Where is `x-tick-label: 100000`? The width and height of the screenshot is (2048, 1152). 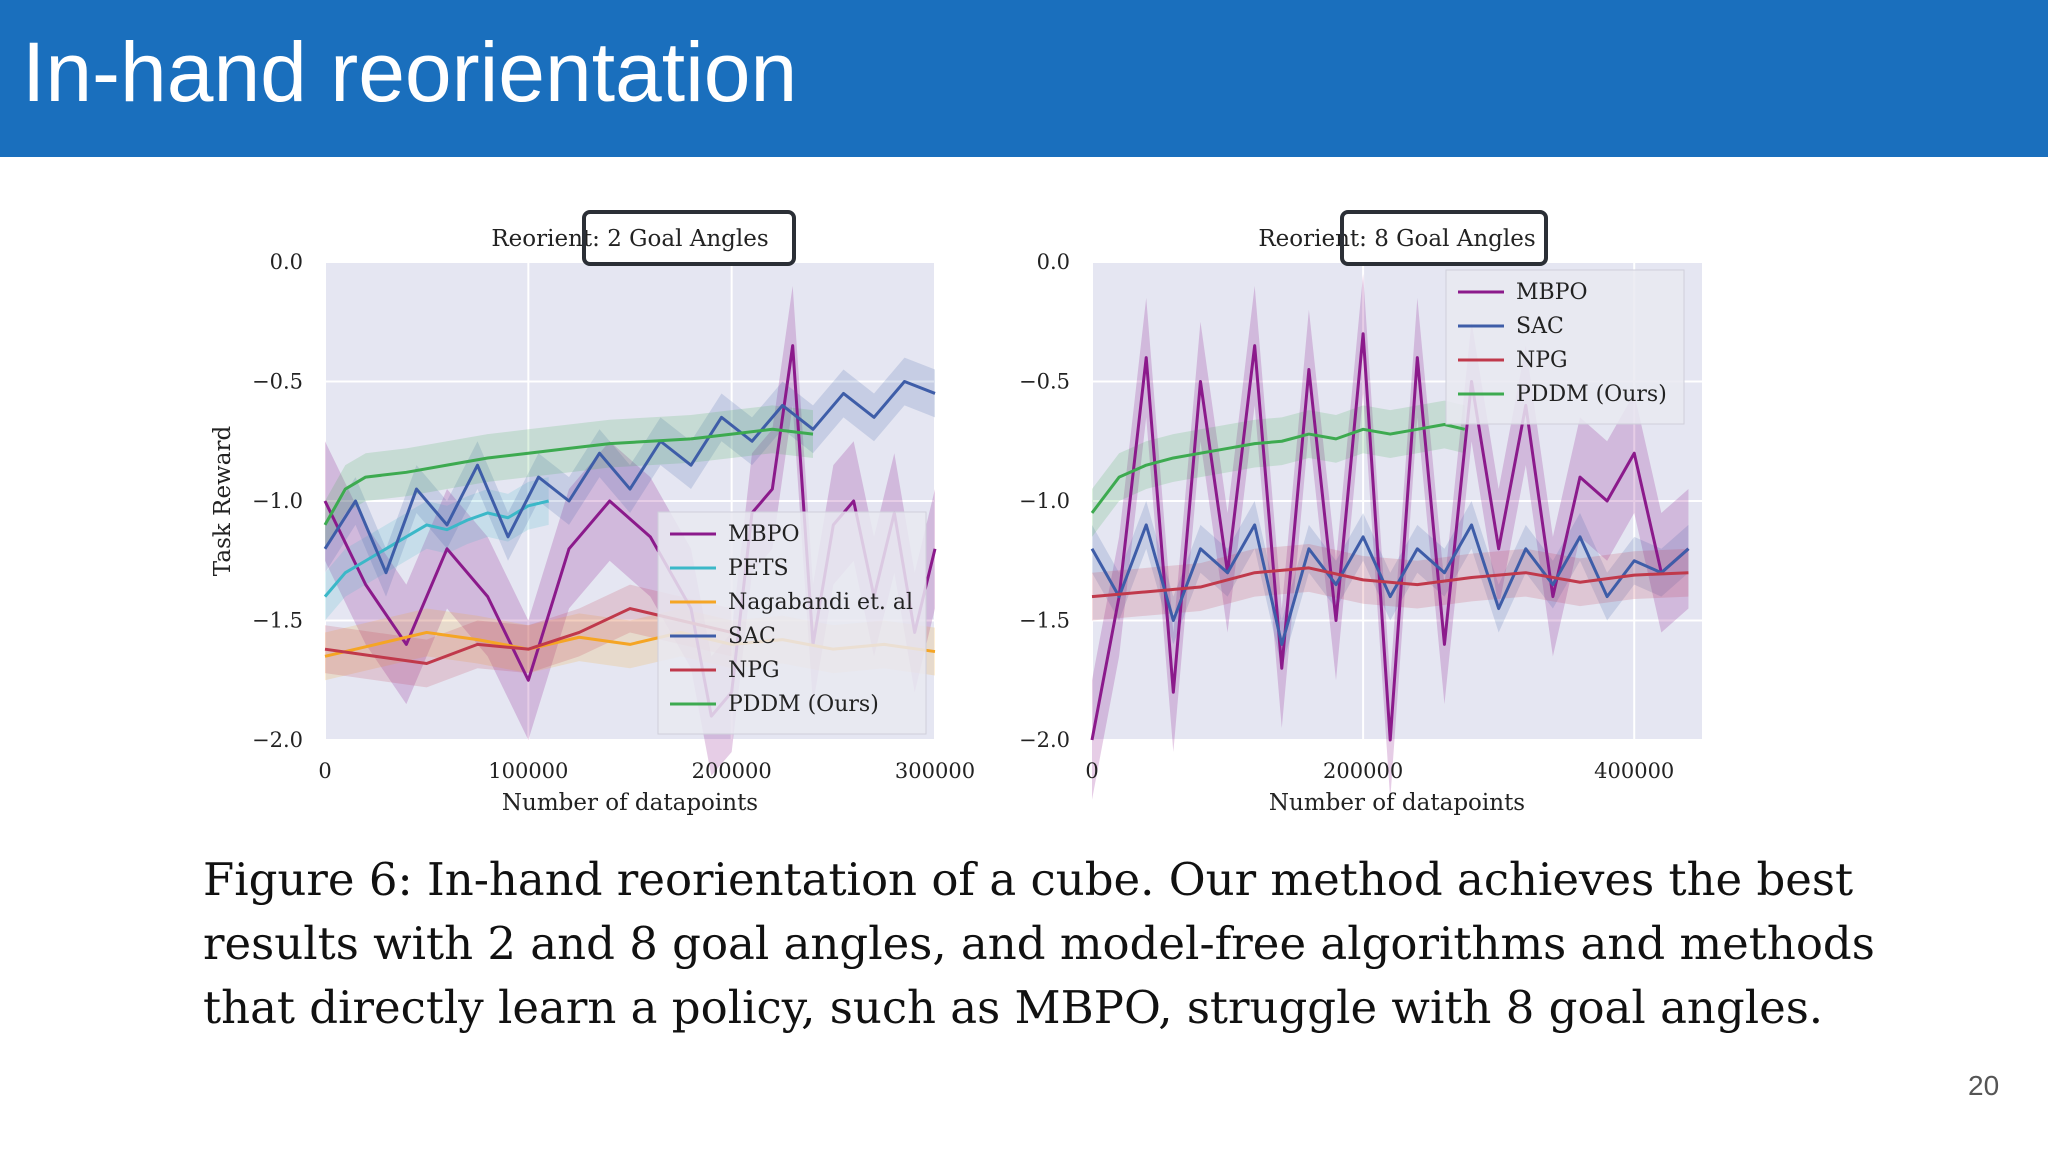 x-tick-label: 100000 is located at coordinates (528, 771).